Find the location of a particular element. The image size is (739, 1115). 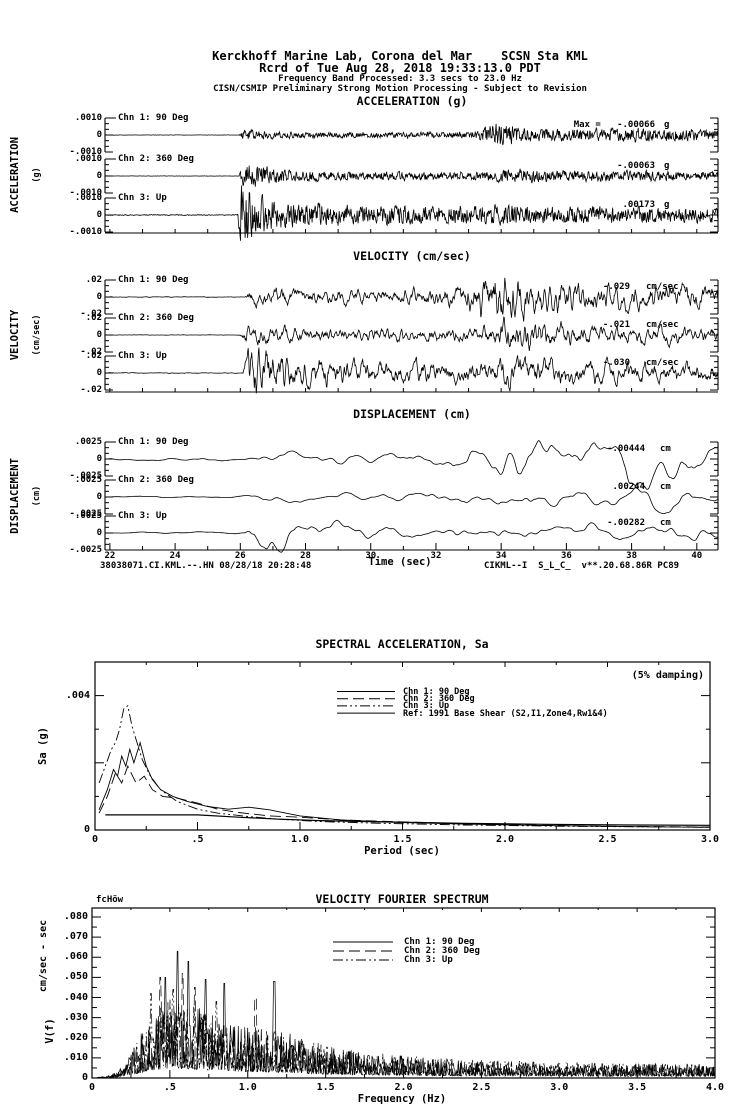

period-axis-label: Period (sec) is located at coordinates (402, 851).